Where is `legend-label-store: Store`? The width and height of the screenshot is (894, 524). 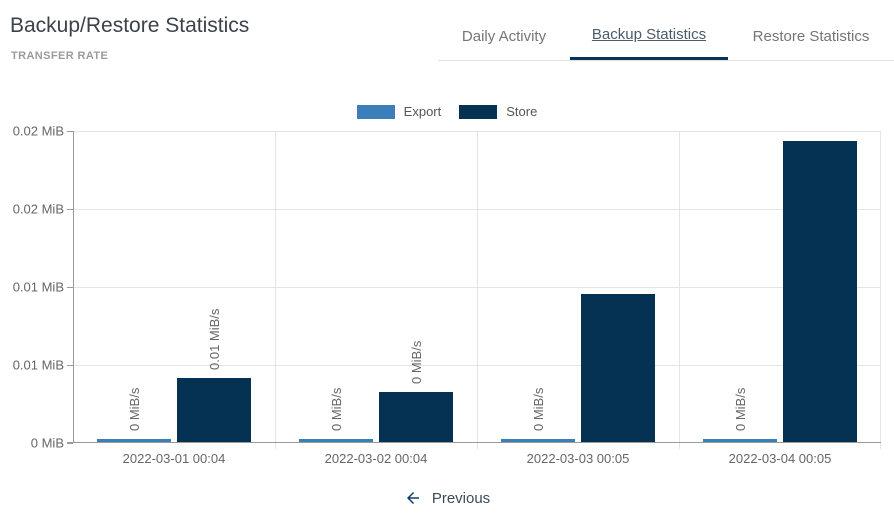
legend-label-store: Store is located at coordinates (522, 111).